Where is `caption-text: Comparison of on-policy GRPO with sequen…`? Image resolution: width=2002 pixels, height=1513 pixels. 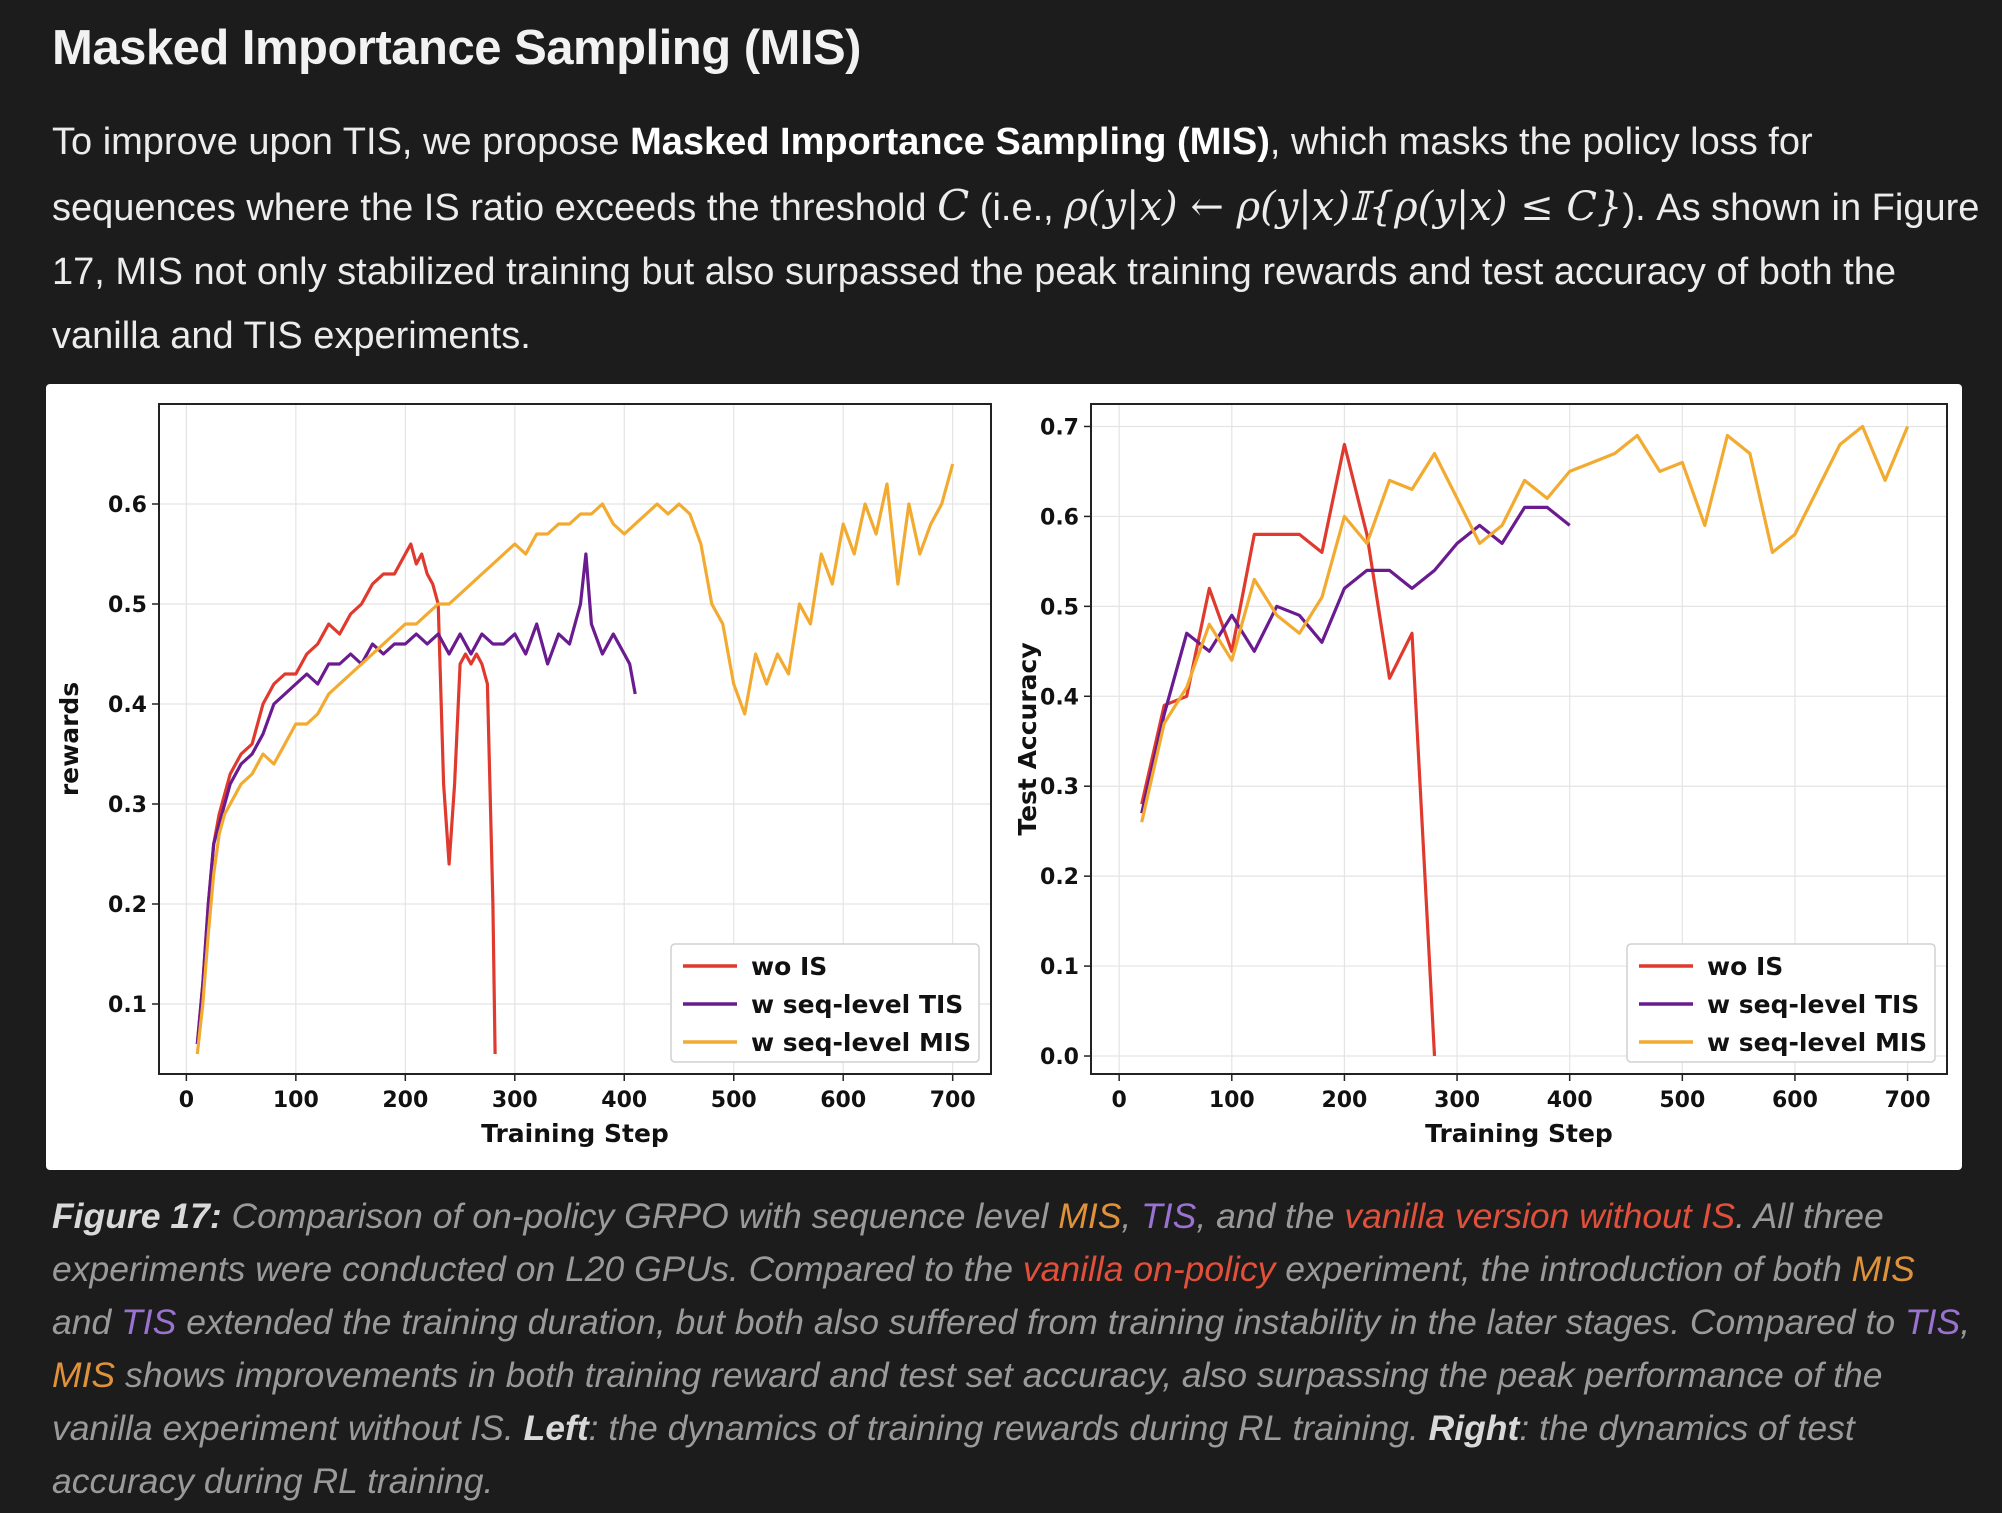
caption-text: Comparison of on-policy GRPO with sequen… is located at coordinates (640, 1216).